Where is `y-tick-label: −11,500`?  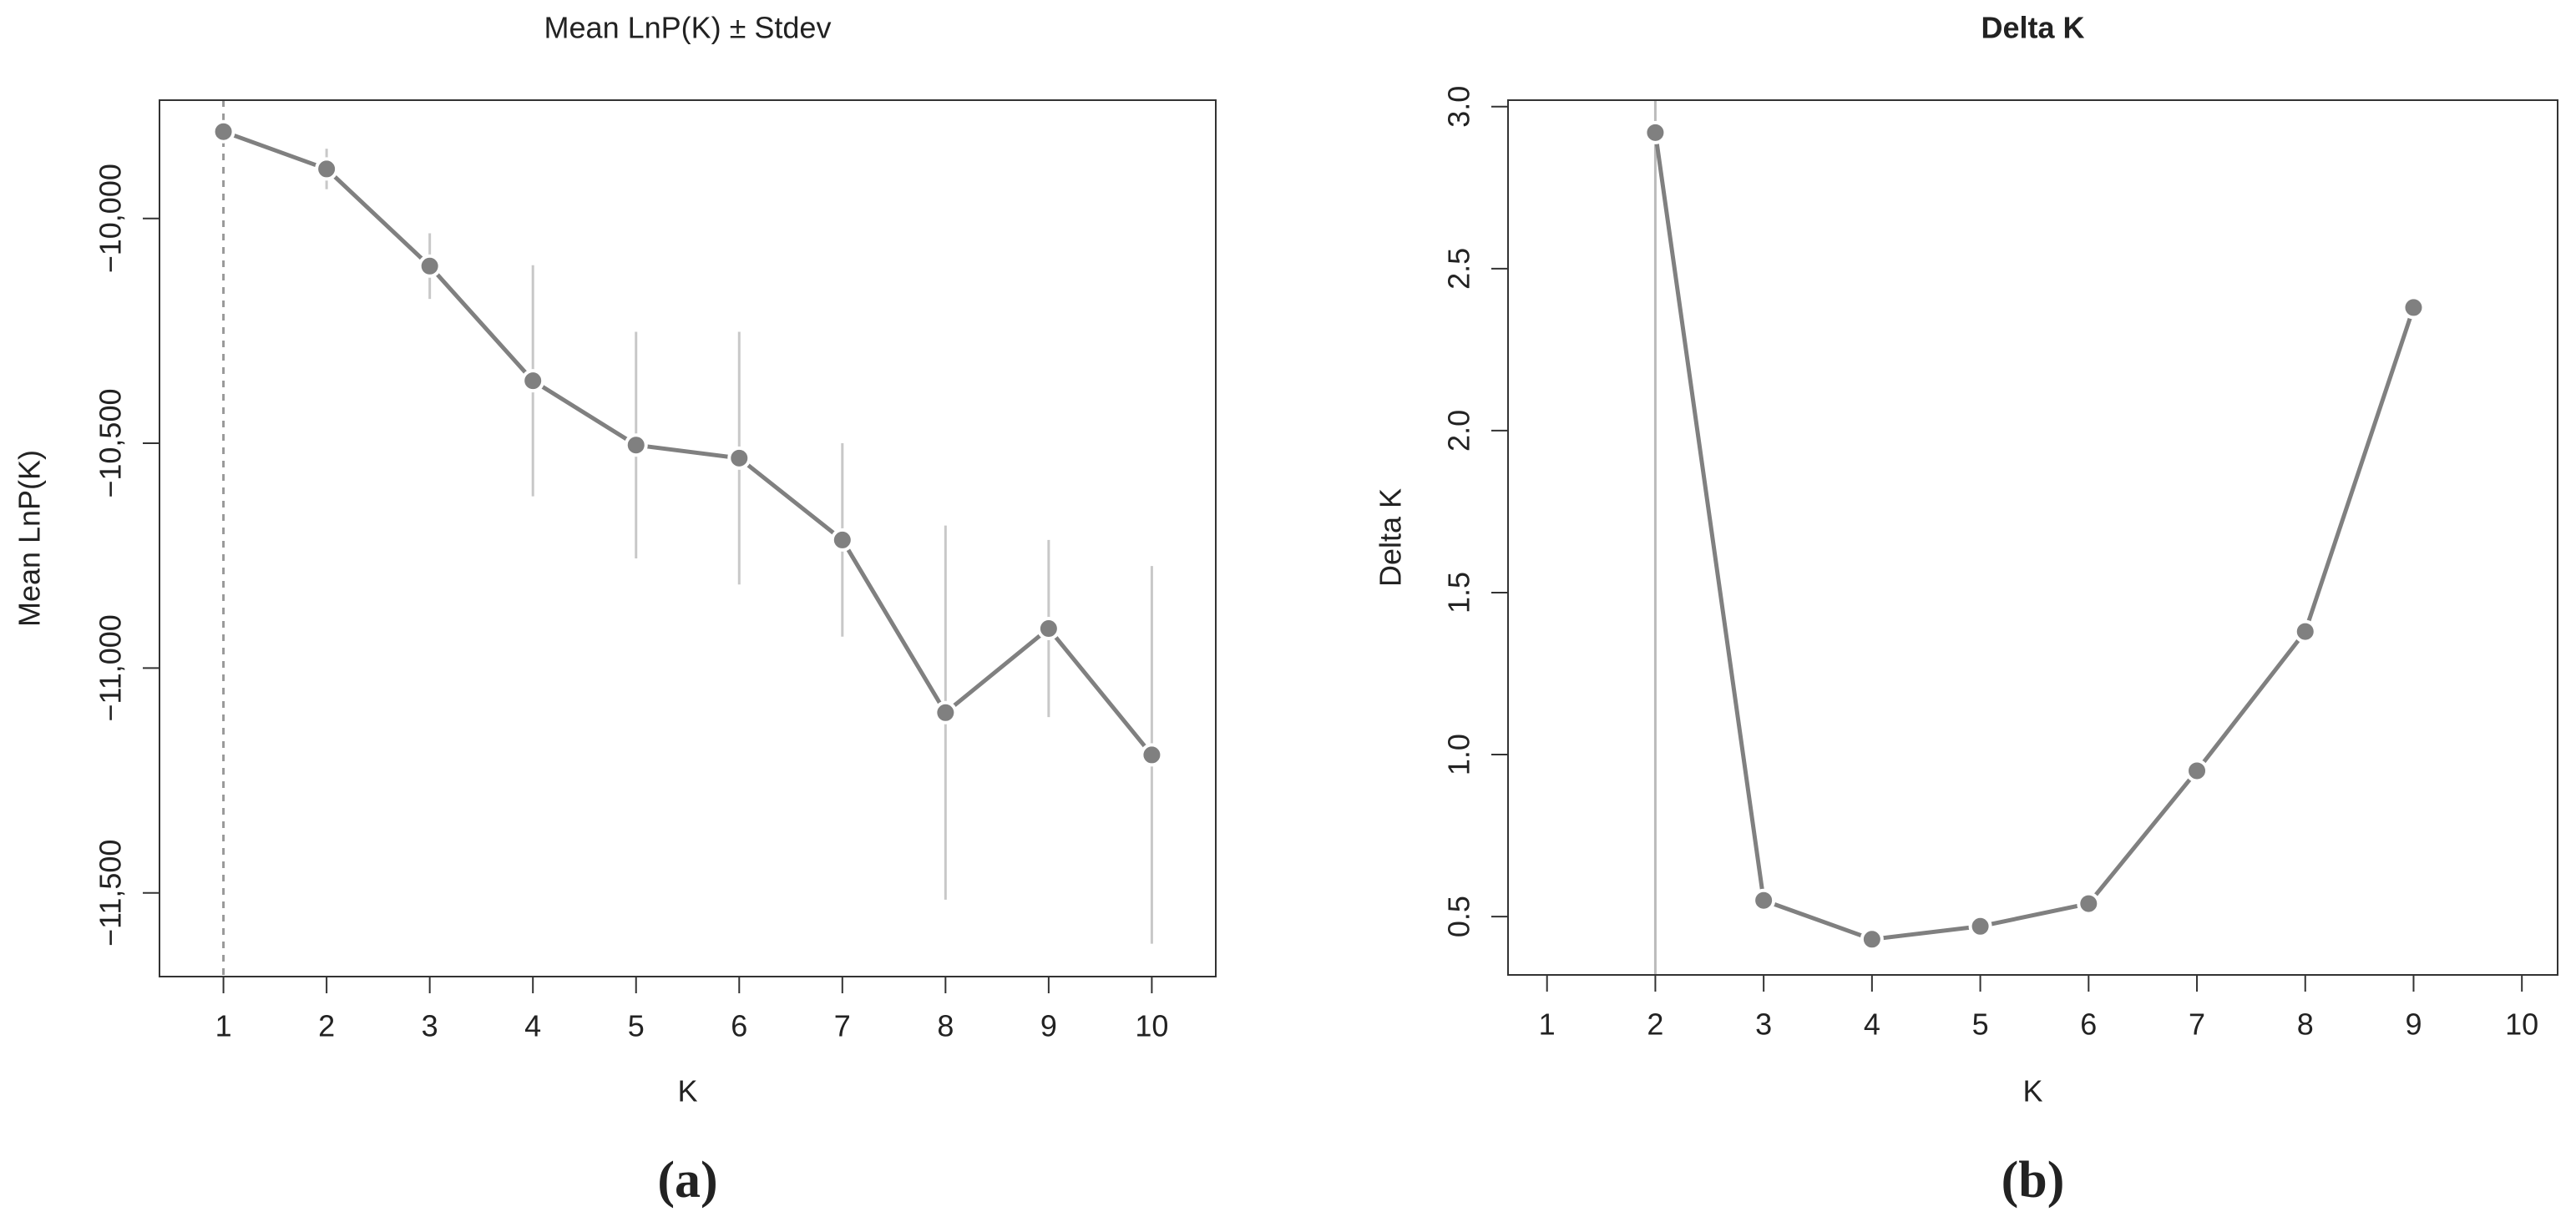
y-tick-label: −11,500 is located at coordinates (111, 893).